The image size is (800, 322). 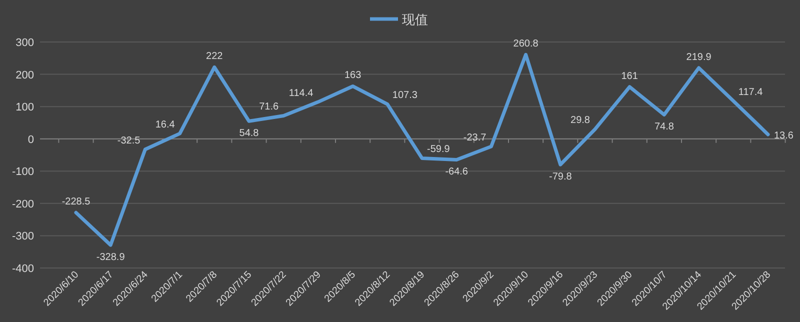 What do you see at coordinates (475, 138) in the screenshot?
I see `data-label: -23.7` at bounding box center [475, 138].